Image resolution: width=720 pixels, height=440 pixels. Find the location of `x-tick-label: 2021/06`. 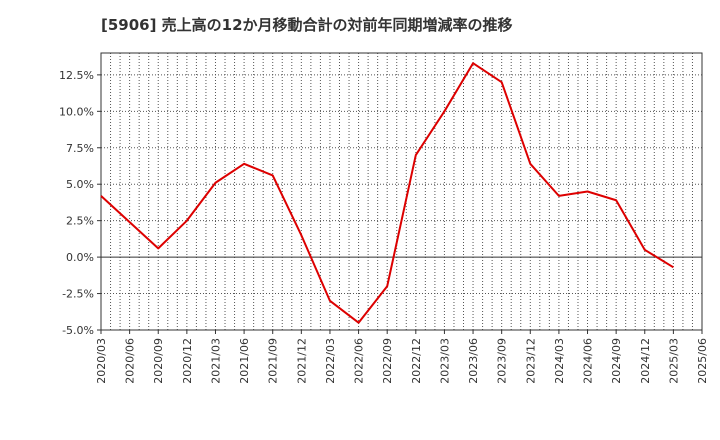

x-tick-label: 2021/06 is located at coordinates (244, 361).